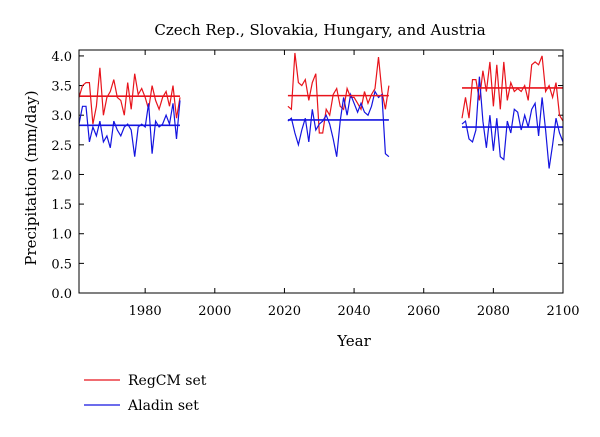 The width and height of the screenshot is (600, 437). Describe the element at coordinates (61, 235) in the screenshot. I see `y-tick-label: 1.0` at that location.